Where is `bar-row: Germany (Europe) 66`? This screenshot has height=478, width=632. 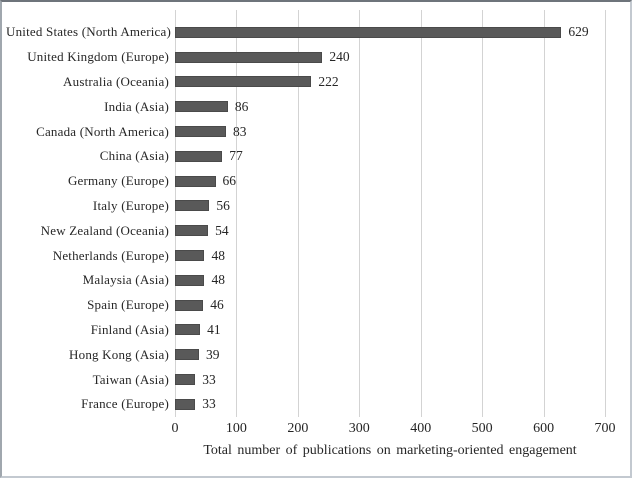 bar-row: Germany (Europe) 66 is located at coordinates (318, 181).